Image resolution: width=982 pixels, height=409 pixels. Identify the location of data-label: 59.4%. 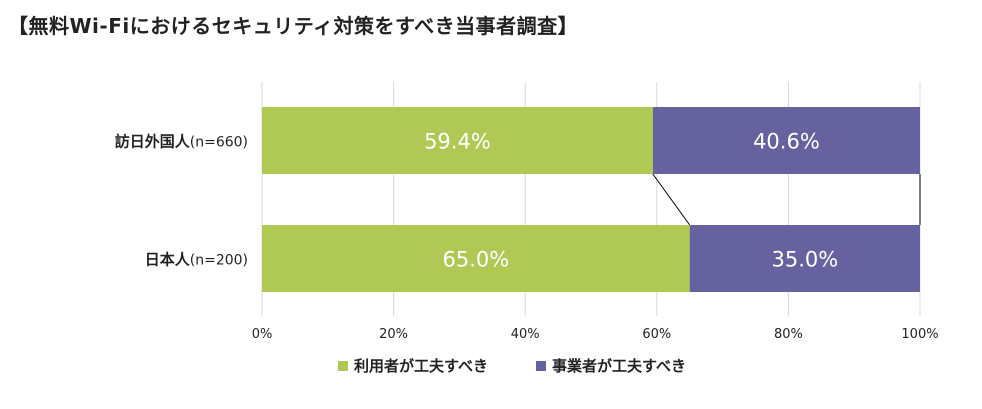
(457, 142).